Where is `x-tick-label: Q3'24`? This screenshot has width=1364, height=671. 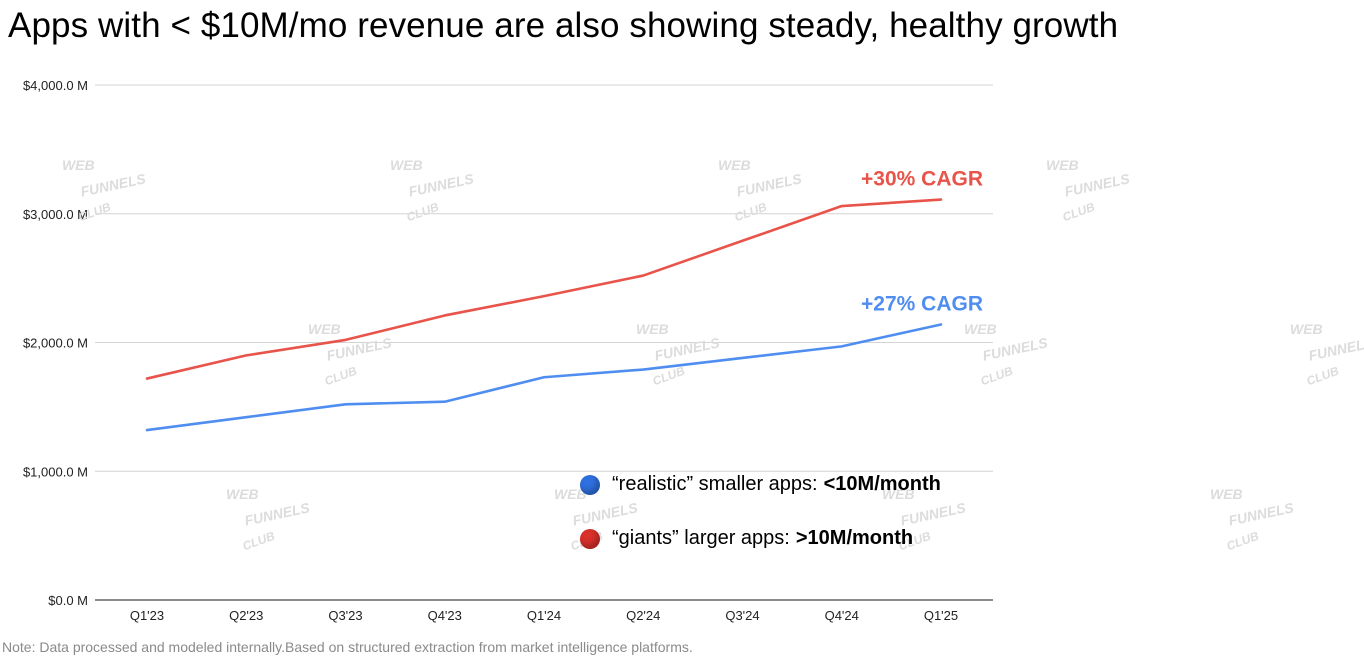
x-tick-label: Q3'24 is located at coordinates (742, 615).